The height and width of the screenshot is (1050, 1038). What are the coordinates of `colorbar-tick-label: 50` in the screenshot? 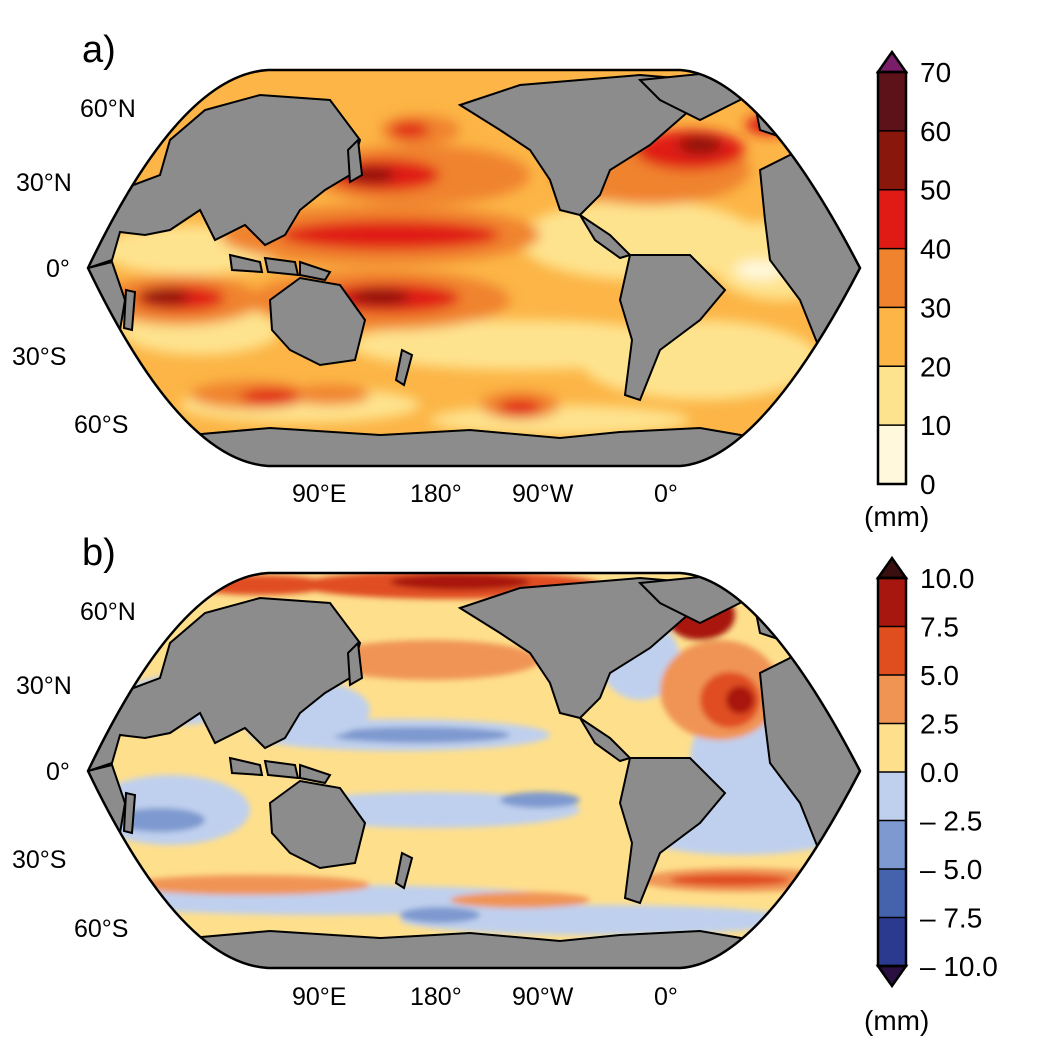 It's located at (935, 190).